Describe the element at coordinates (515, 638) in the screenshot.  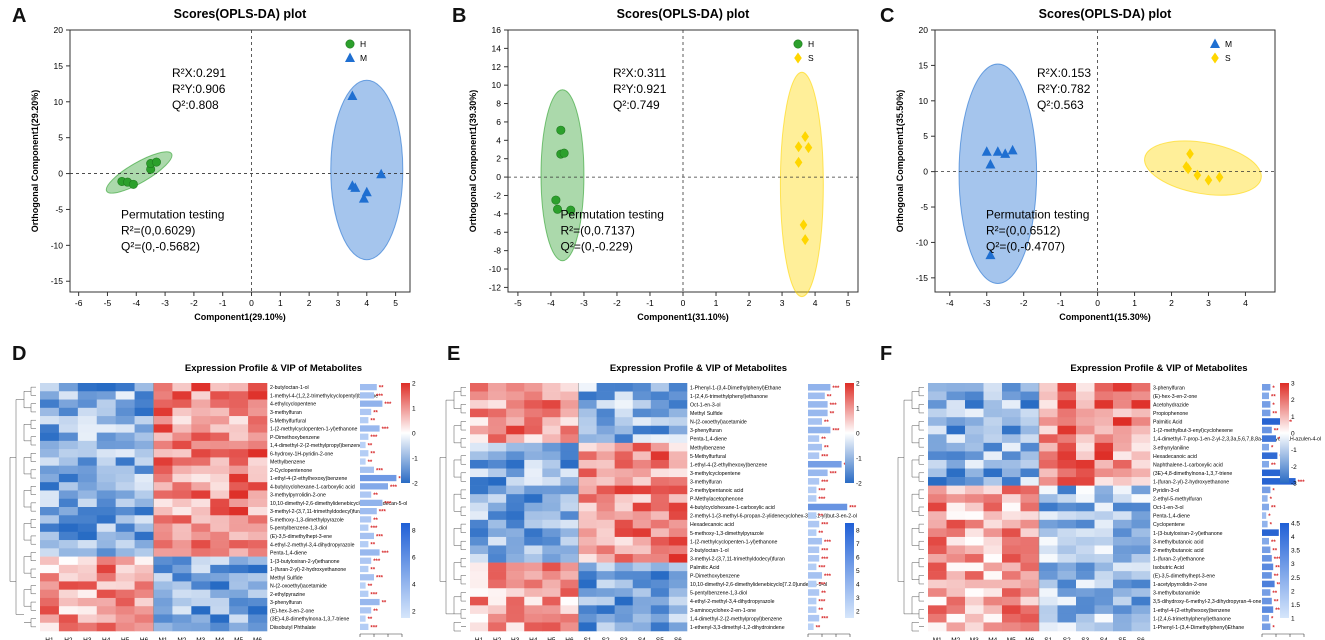
I see `column-label: H3` at that location.